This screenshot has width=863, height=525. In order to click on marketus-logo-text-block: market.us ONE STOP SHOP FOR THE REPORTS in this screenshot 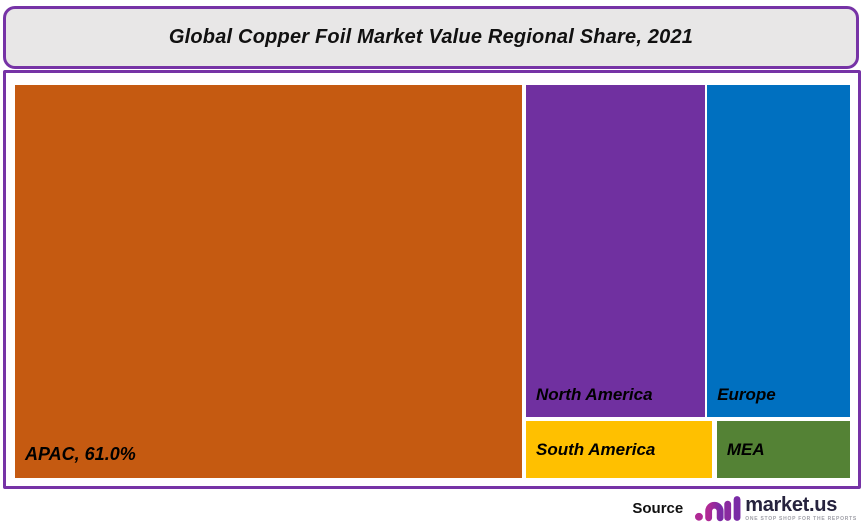, I will do `click(801, 508)`.